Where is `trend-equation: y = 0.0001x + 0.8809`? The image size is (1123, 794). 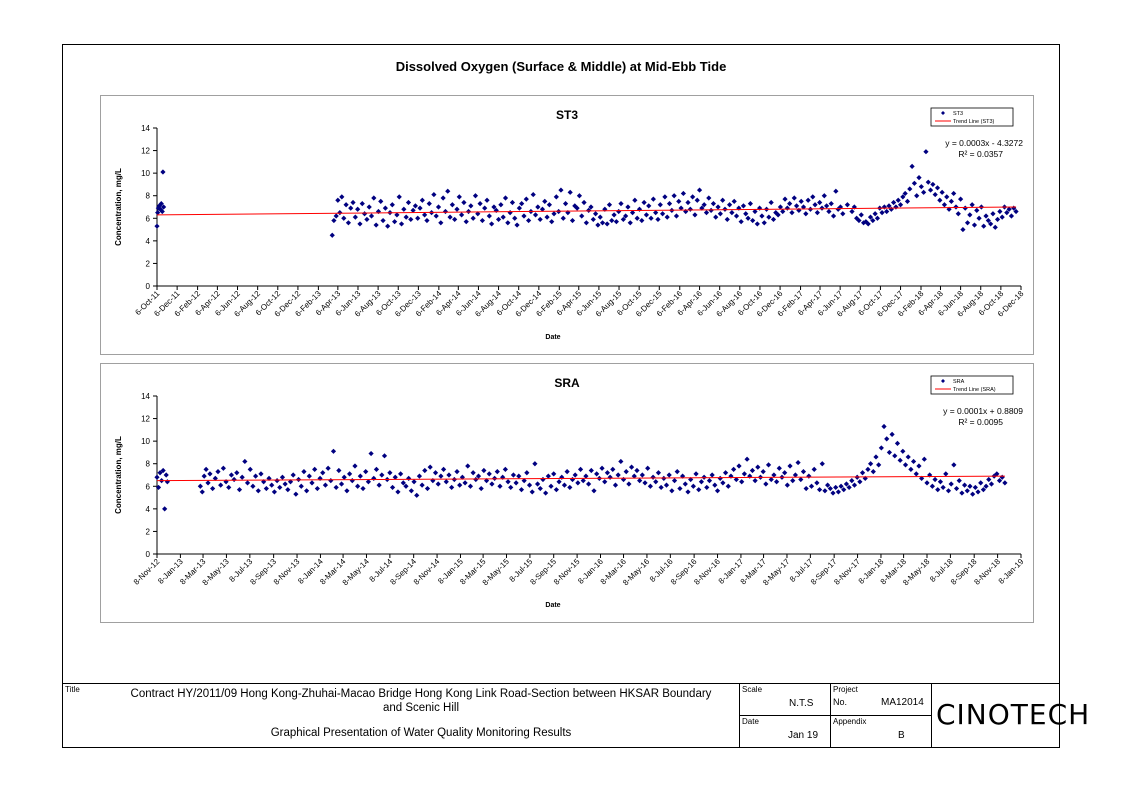 trend-equation: y = 0.0001x + 0.8809 is located at coordinates (983, 411).